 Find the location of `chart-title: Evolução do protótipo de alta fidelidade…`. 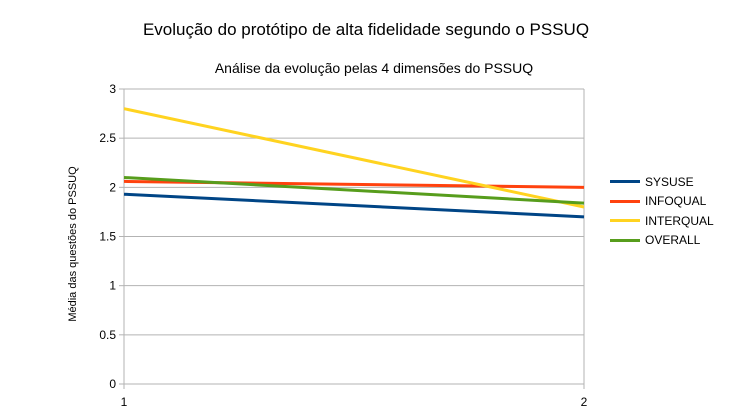

chart-title: Evolução do protótipo de alta fidelidade… is located at coordinates (366, 29).